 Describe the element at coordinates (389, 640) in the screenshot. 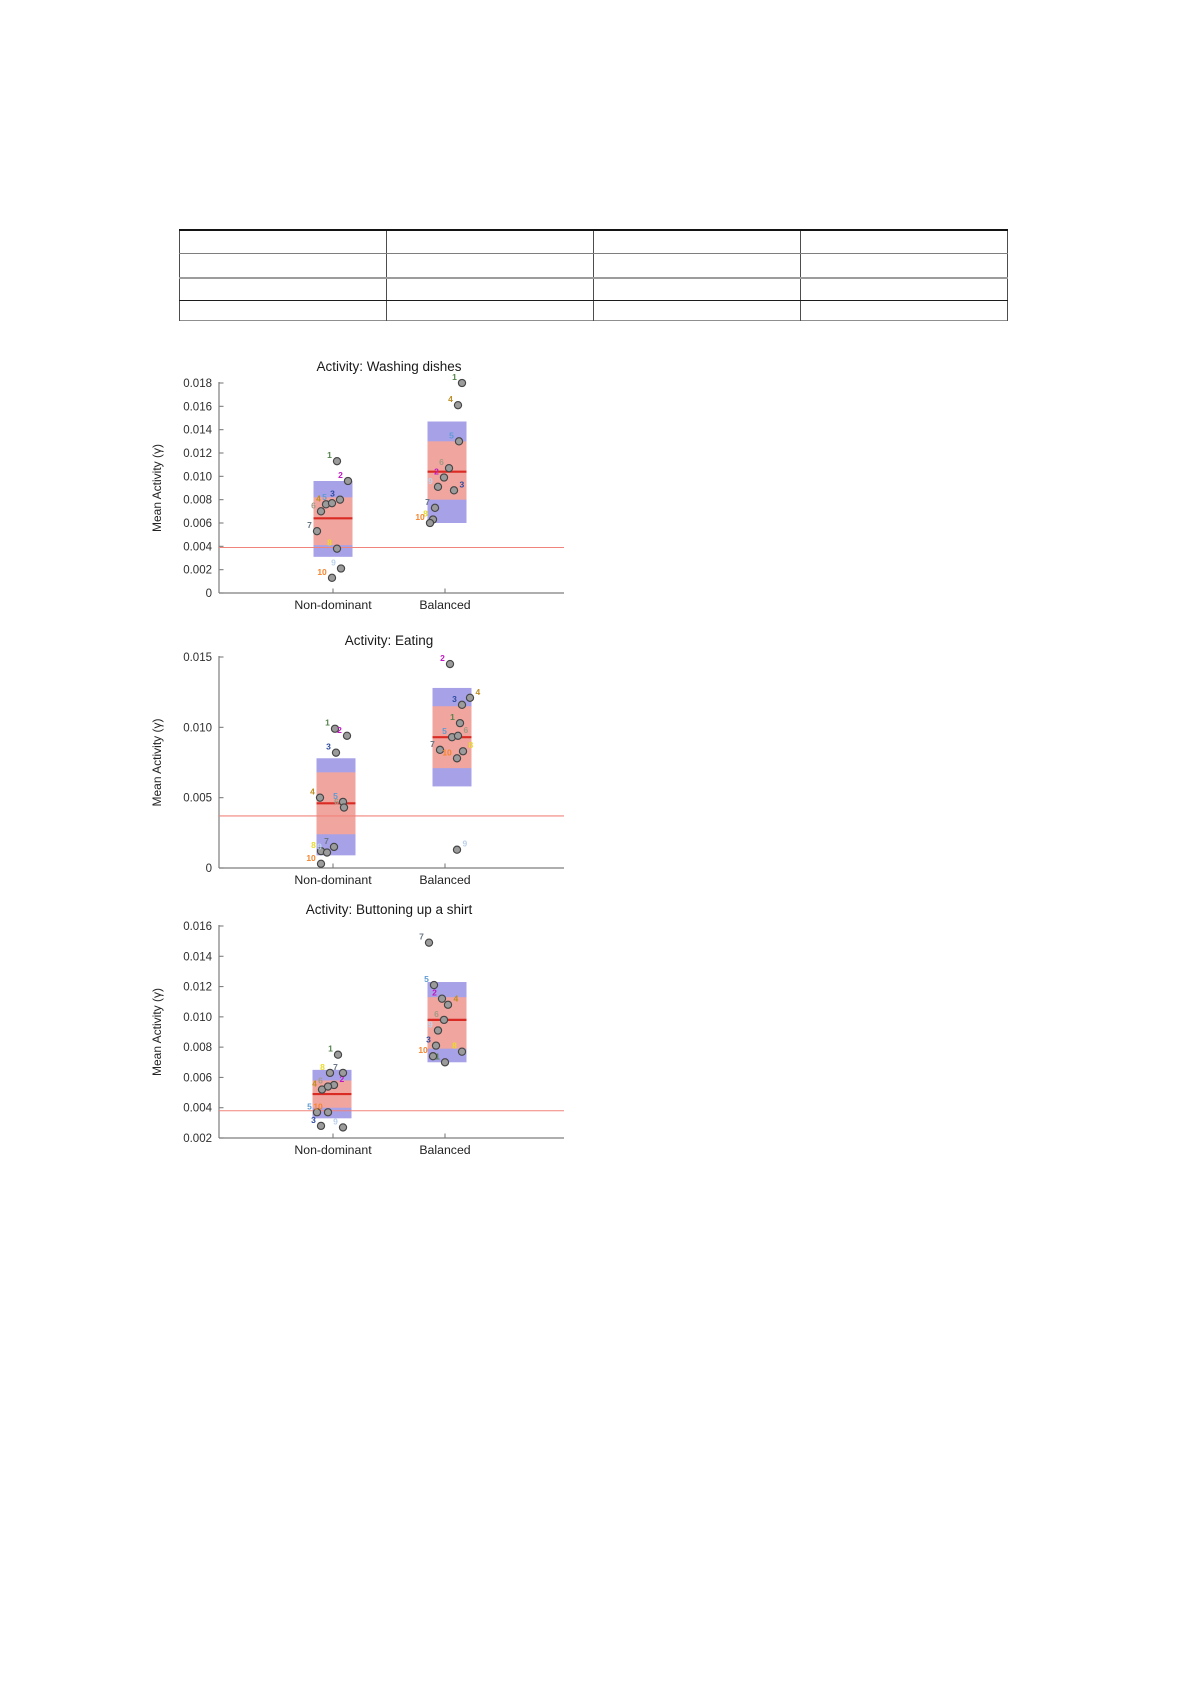

I see `chart-title: Activity: Eating` at that location.